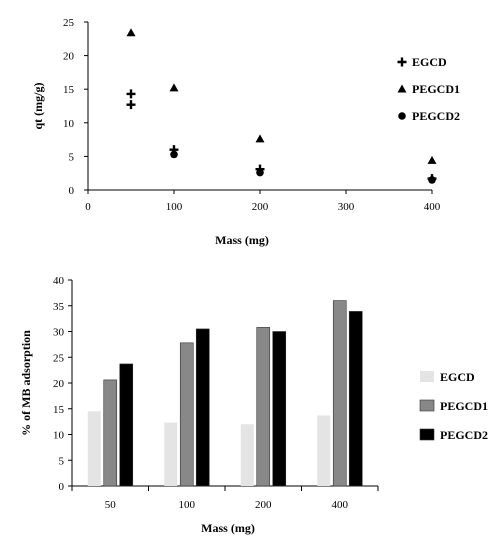 This screenshot has width=504, height=550. Describe the element at coordinates (427, 405) in the screenshot. I see `bar-legend-swatch-pegcd1` at that location.